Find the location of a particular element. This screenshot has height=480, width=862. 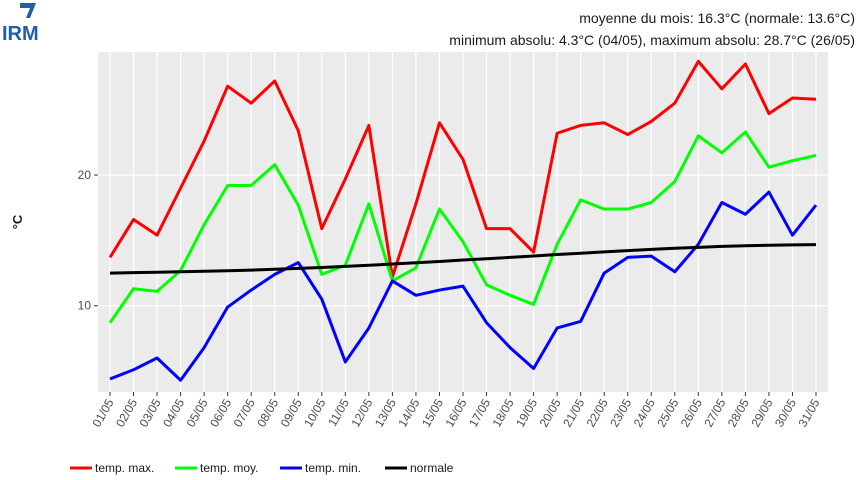

y-axis-label: °C is located at coordinates (17, 221).